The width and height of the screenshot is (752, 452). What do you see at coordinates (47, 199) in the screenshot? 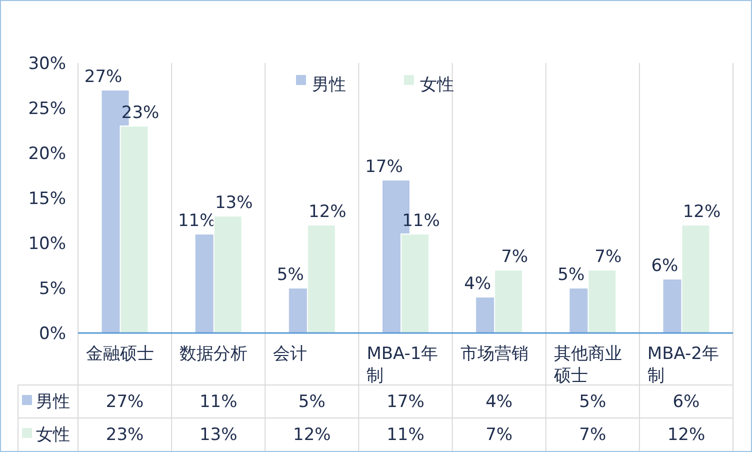
I see `y-tick-label: 15%` at bounding box center [47, 199].